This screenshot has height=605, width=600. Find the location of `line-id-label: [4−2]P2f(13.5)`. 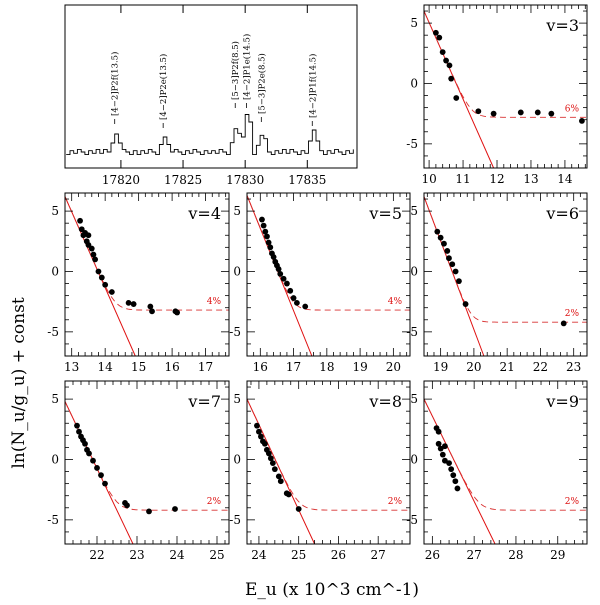

line-id-label: [4−2]P2f(13.5) is located at coordinates (115, 84).